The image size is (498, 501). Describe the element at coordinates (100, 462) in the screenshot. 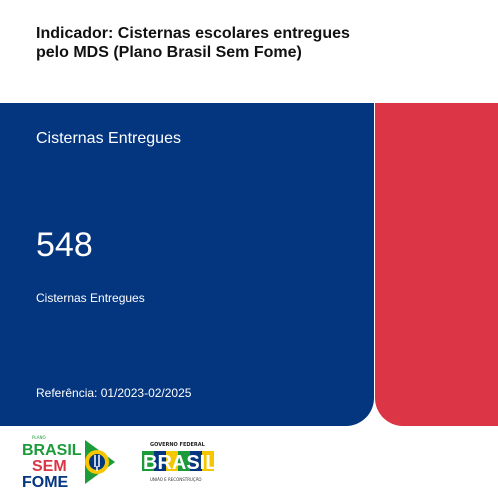

I see `plate-icon` at that location.